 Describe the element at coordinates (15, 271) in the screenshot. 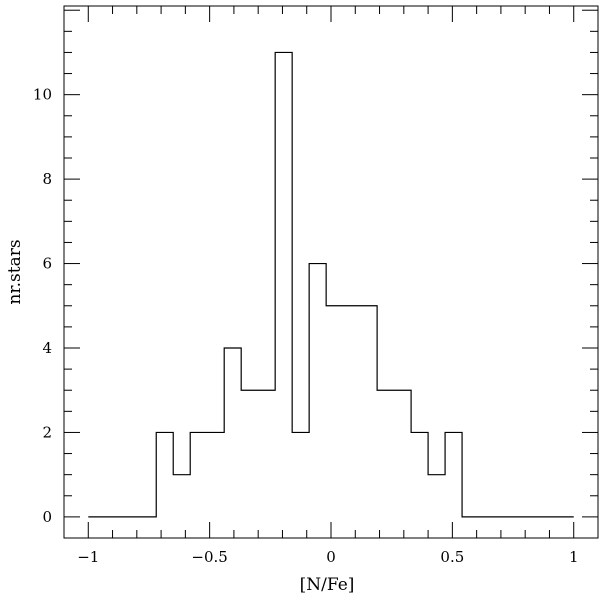

I see `y-axis-label: nr.stars` at that location.